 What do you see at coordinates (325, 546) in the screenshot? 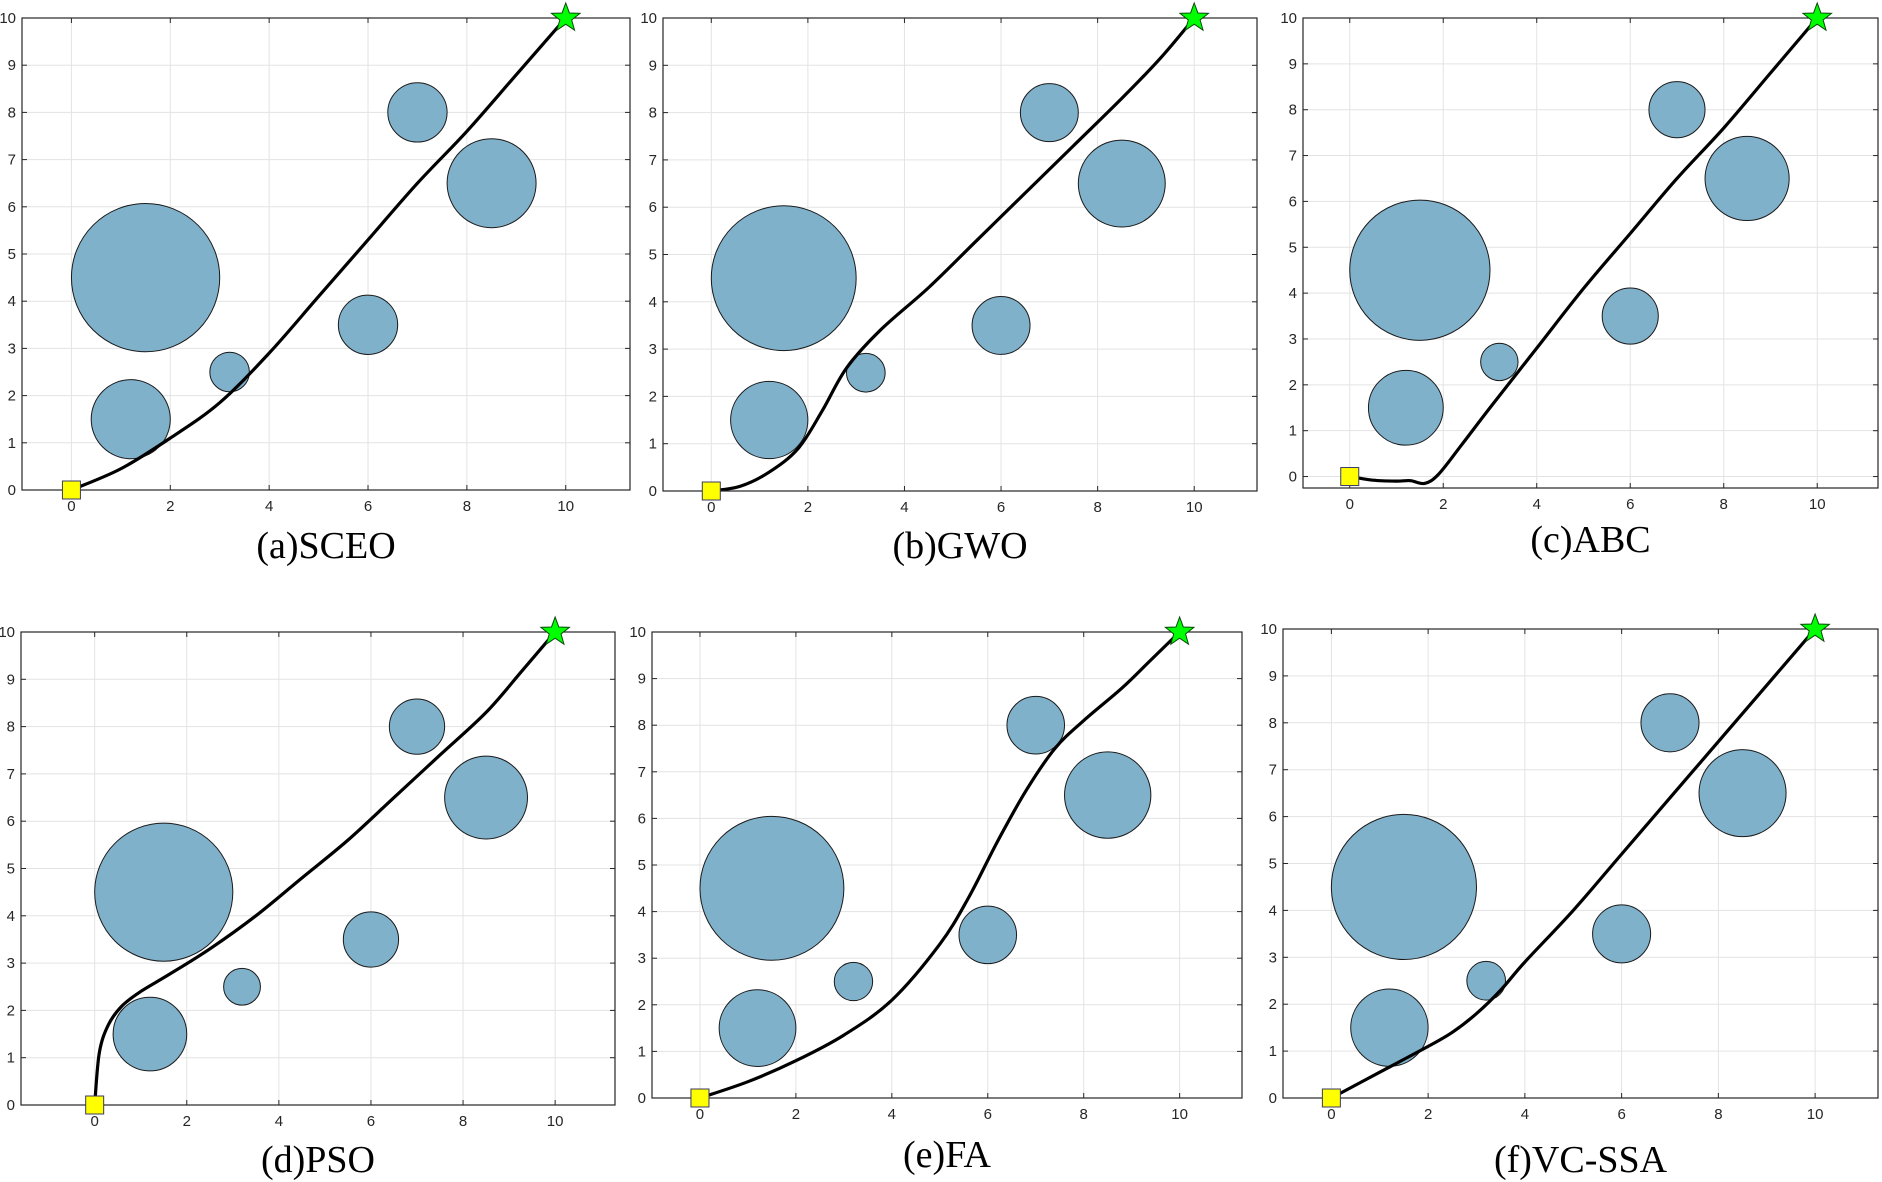
I see `panel-caption: (a)SCEO` at bounding box center [325, 546].